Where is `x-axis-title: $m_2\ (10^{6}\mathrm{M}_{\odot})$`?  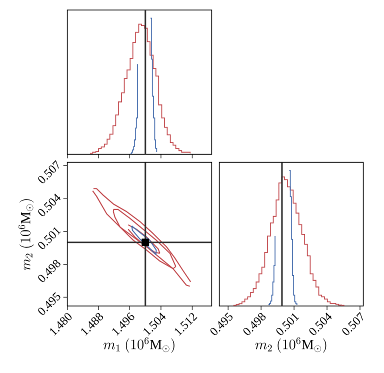 x-axis-title: $m_2\ (10^{6}\mathrm{M}_{\odot})$ is located at coordinates (290, 345).